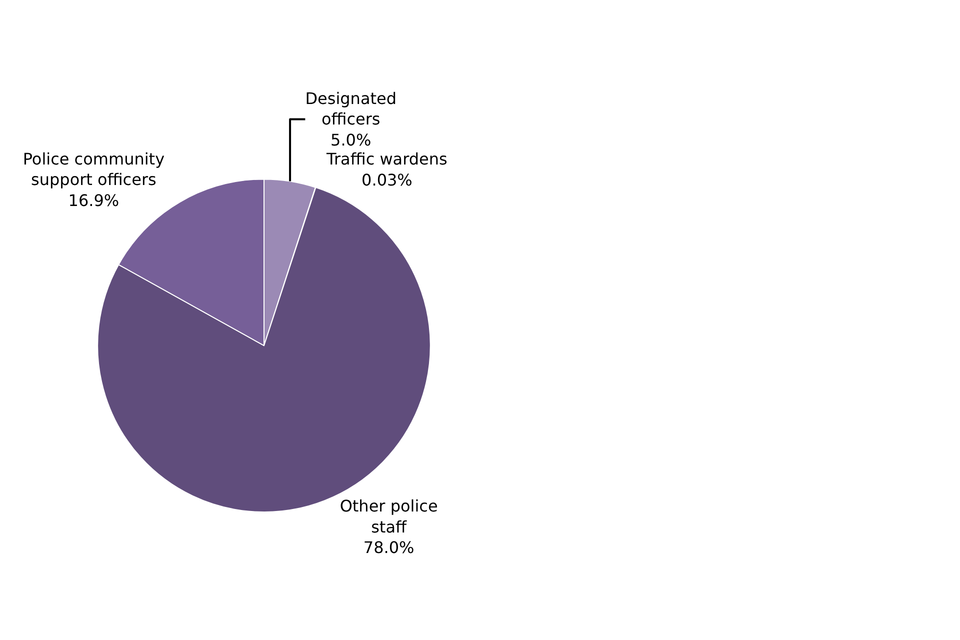 This screenshot has height=640, width=960. What do you see at coordinates (351, 108) in the screenshot?
I see `slice-label: Designated officers` at bounding box center [351, 108].